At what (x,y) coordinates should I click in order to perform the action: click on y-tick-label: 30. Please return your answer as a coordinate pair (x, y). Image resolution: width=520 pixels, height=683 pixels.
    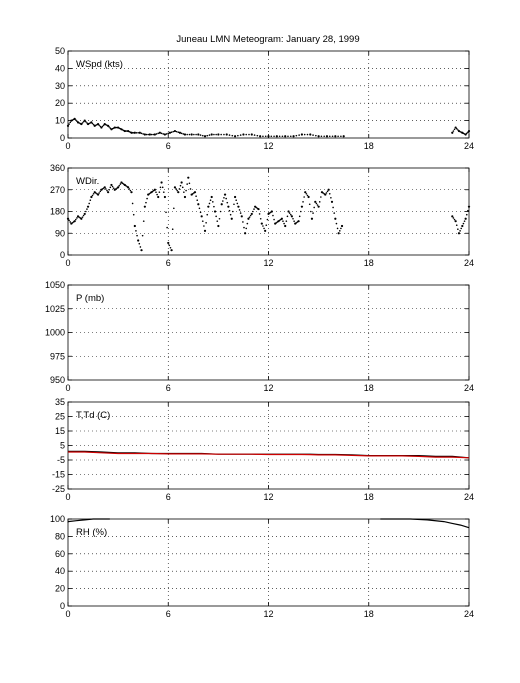
    Looking at the image, I should click on (60, 86).